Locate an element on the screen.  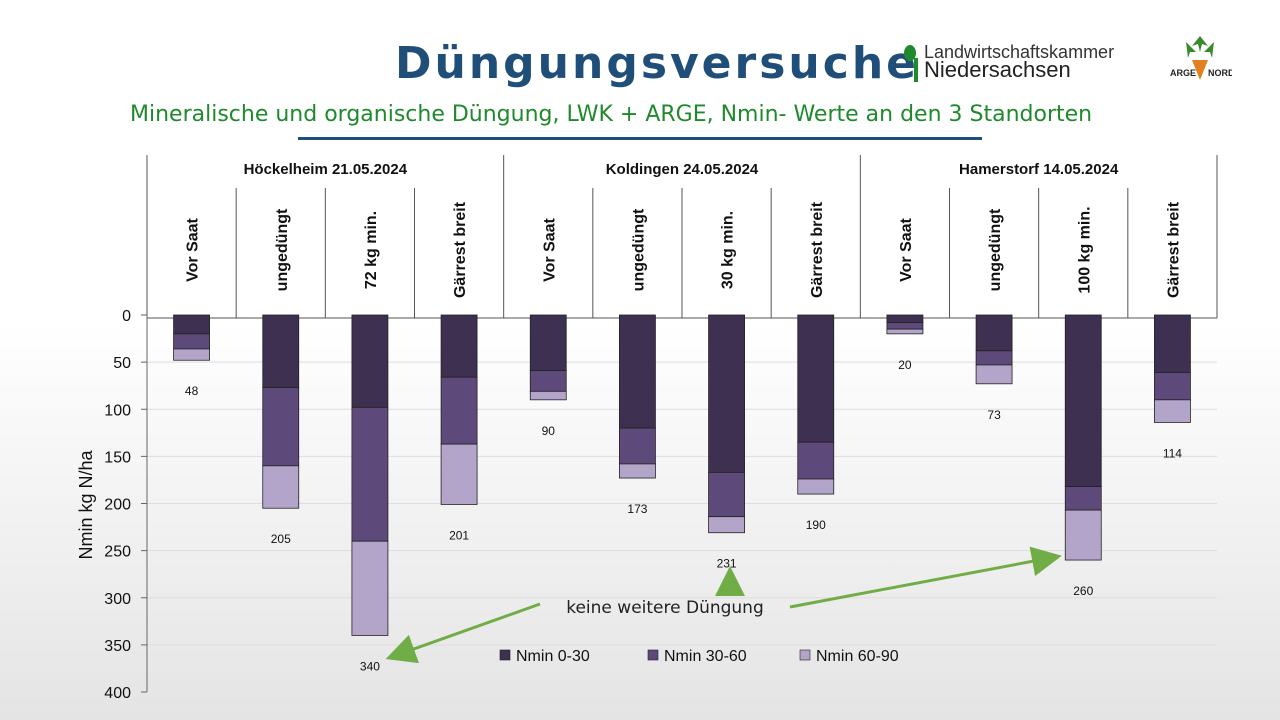
total-label: 173 is located at coordinates (637, 509).